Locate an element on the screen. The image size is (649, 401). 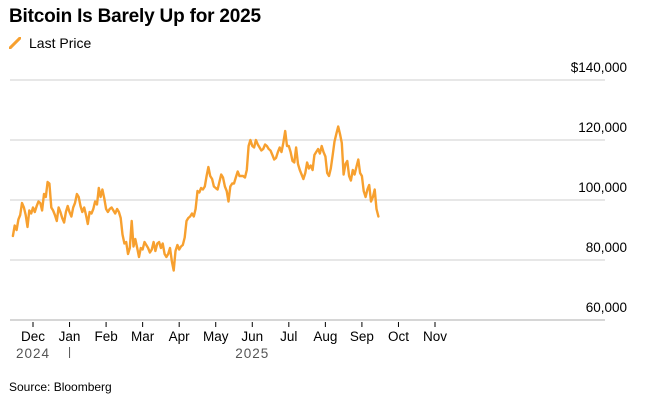
legend-line-icon is located at coordinates (15, 43).